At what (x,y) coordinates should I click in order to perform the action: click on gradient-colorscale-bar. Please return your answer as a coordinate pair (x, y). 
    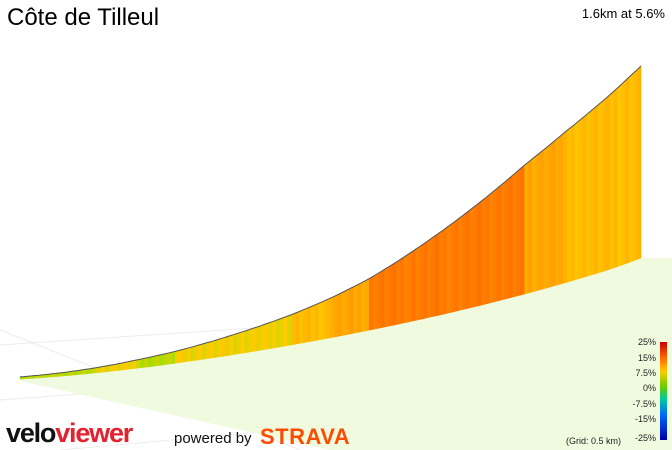
    Looking at the image, I should click on (663, 391).